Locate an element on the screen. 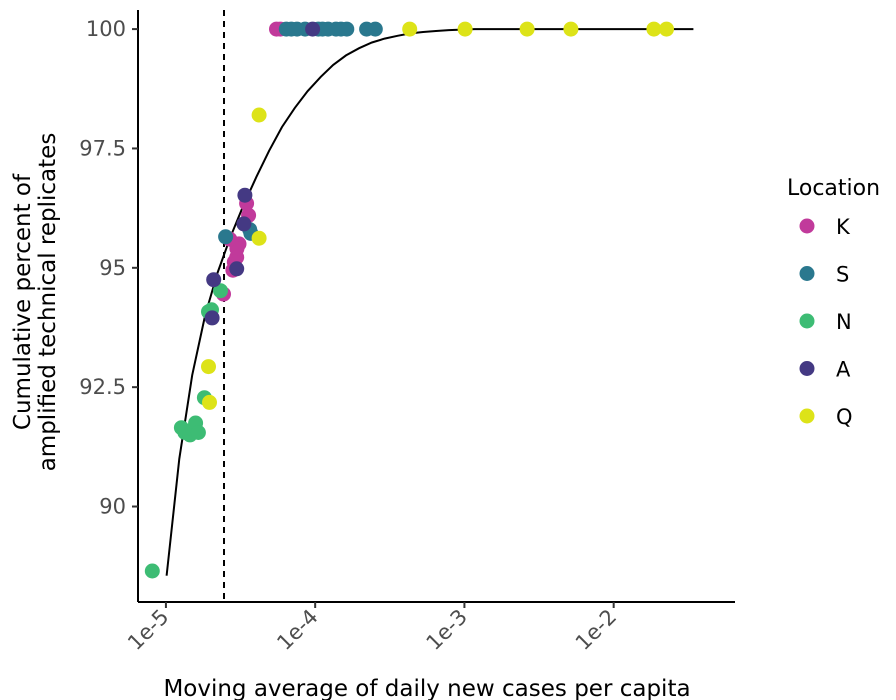 This screenshot has height=700, width=896. y-axis-title-line-1: Cumulative percent of is located at coordinates (23, 301).